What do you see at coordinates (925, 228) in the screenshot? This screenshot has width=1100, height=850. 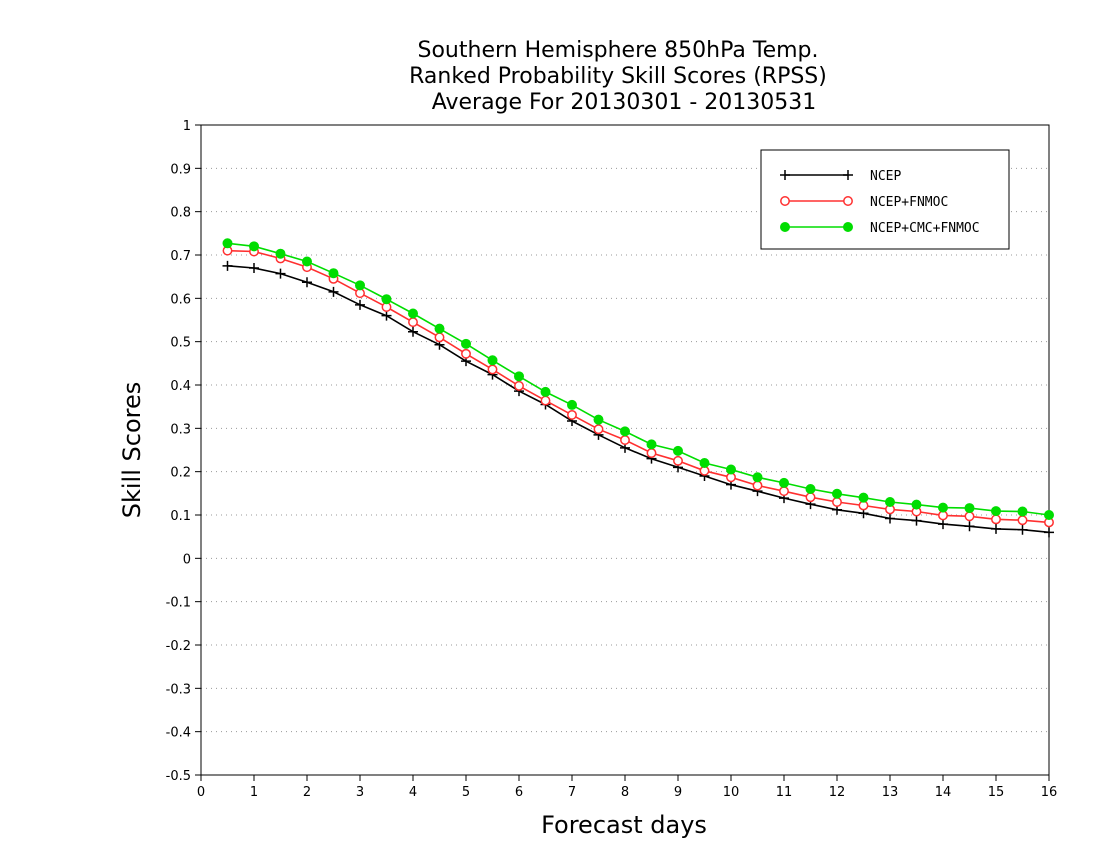 I see `legend-label: NCEP+CMC+FNMOC` at bounding box center [925, 228].